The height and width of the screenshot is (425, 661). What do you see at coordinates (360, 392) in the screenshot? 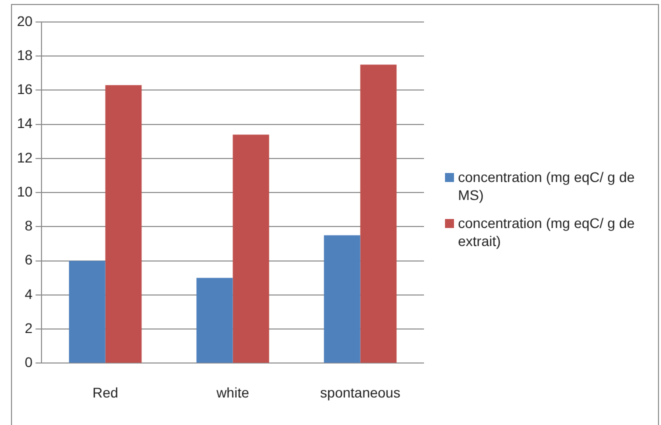
I see `x-tick-label: spontaneous` at bounding box center [360, 392].